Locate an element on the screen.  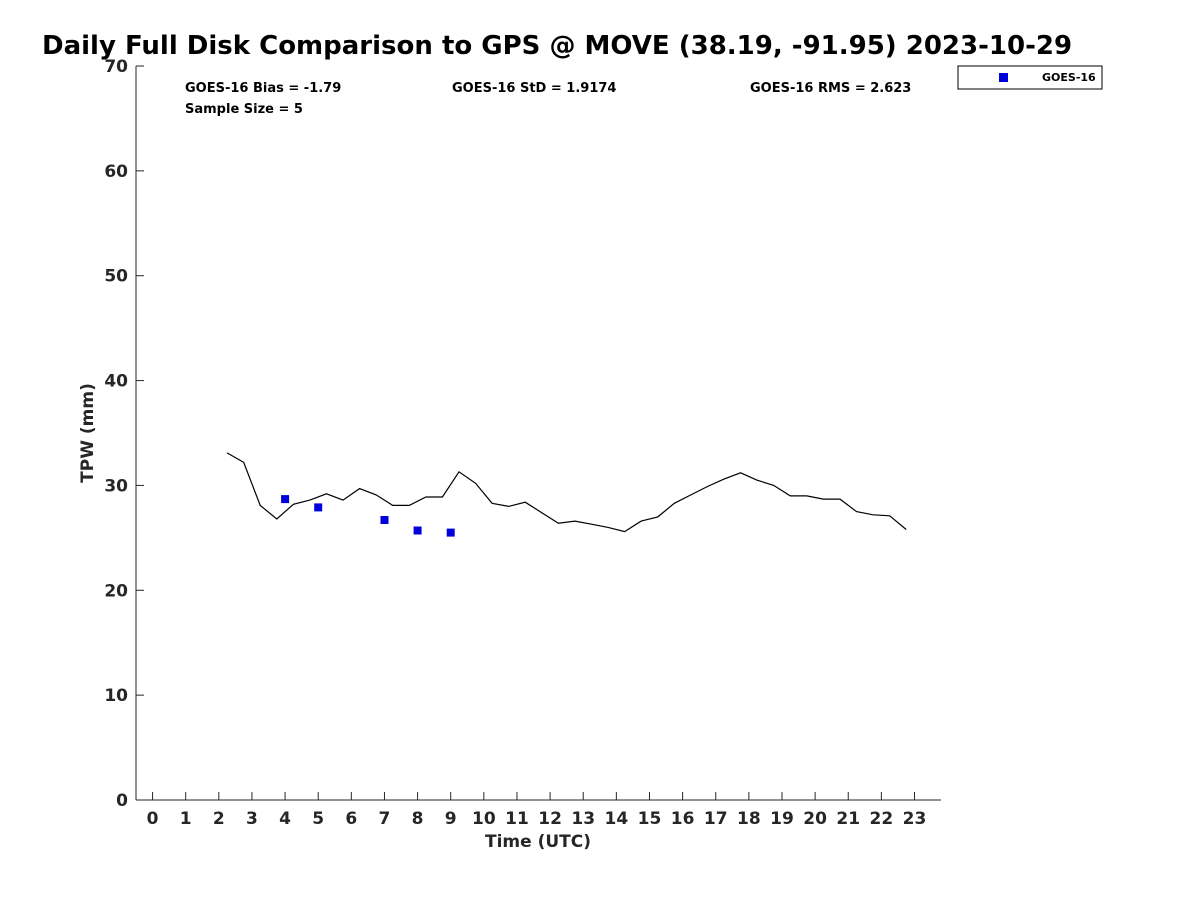
x-tick-label: 22 is located at coordinates (882, 819).